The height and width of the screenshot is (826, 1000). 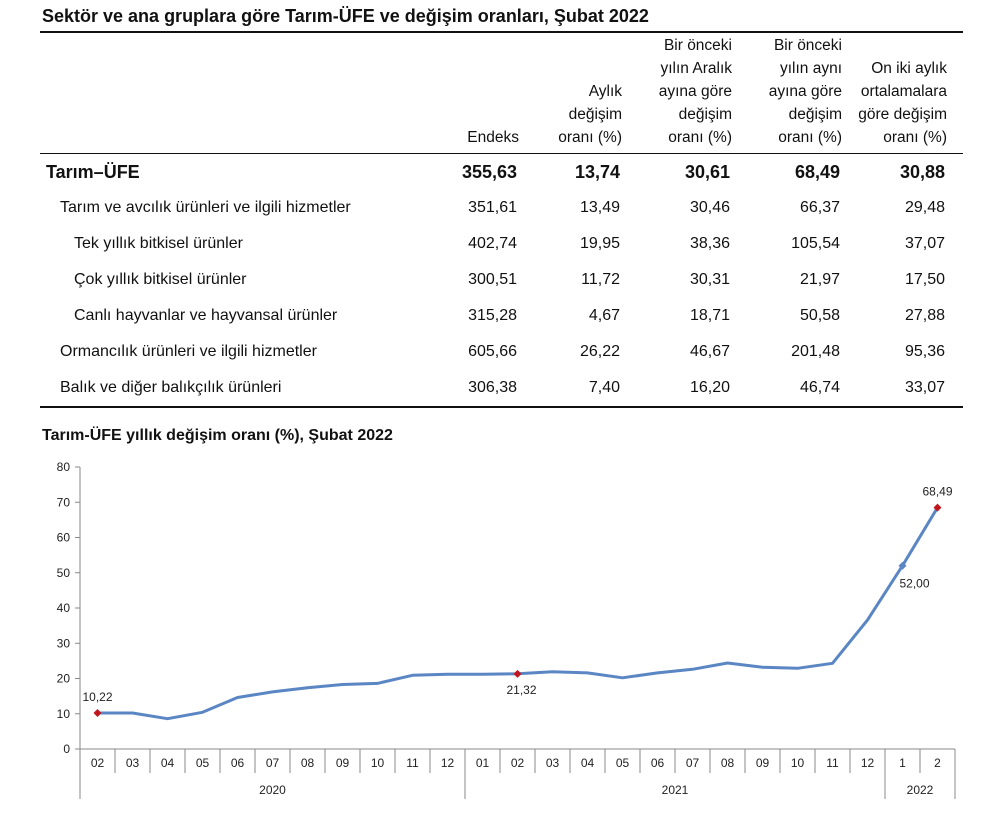 I want to click on x-tick-label: 1, so click(x=902, y=763).